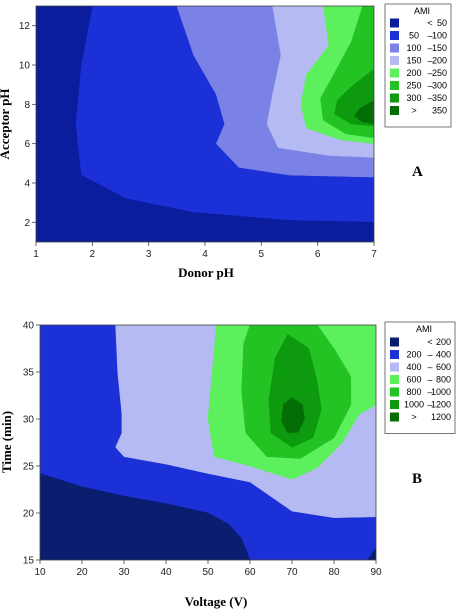  I want to click on legend-high: 50, so click(442, 23).